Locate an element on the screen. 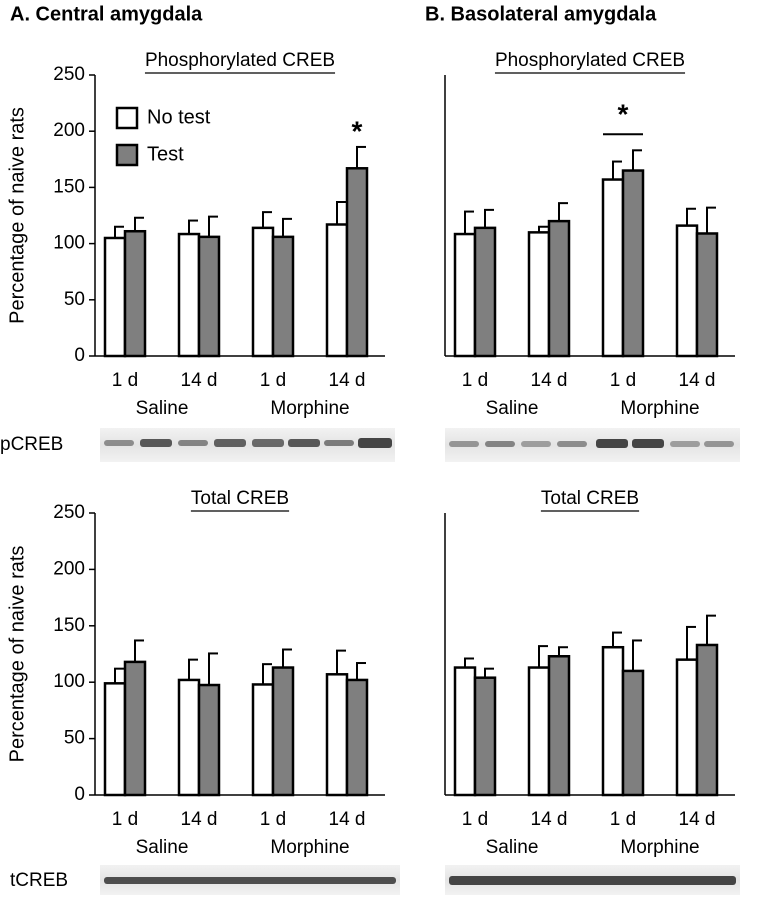 This screenshot has height=905, width=761. blot-label: pCREB is located at coordinates (31, 444).